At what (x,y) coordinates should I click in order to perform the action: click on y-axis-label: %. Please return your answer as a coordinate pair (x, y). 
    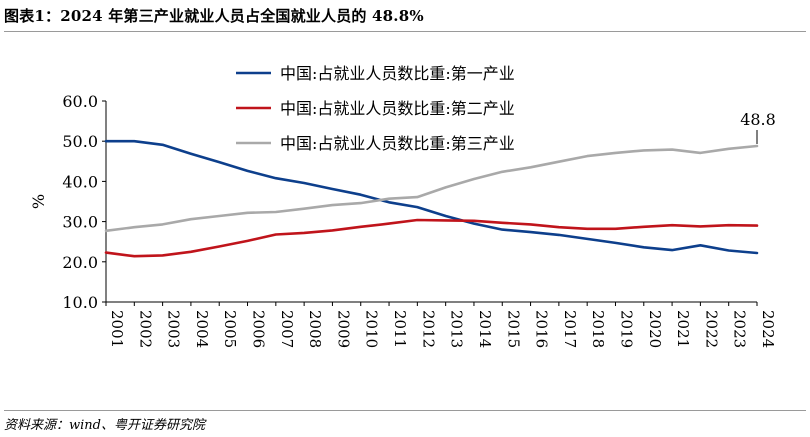
    Looking at the image, I should click on (38, 201).